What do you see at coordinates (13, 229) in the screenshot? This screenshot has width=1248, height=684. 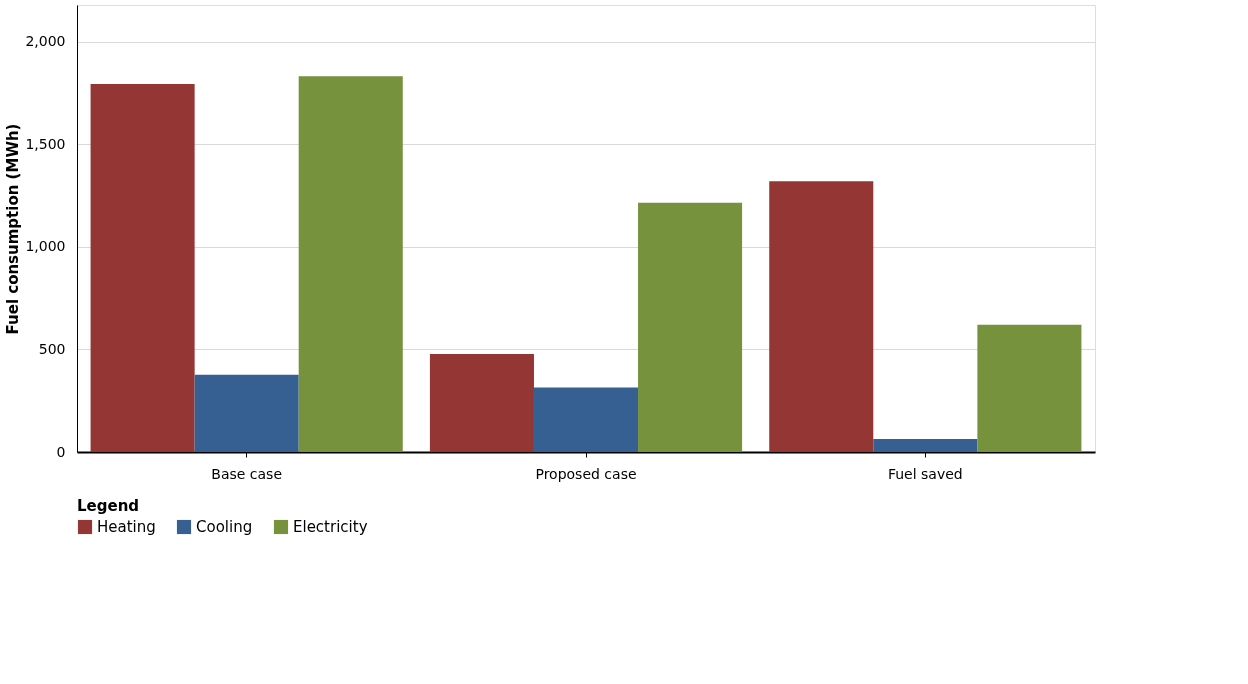 I see `y-axis-title: Fuel consumption (MWh)` at bounding box center [13, 229].